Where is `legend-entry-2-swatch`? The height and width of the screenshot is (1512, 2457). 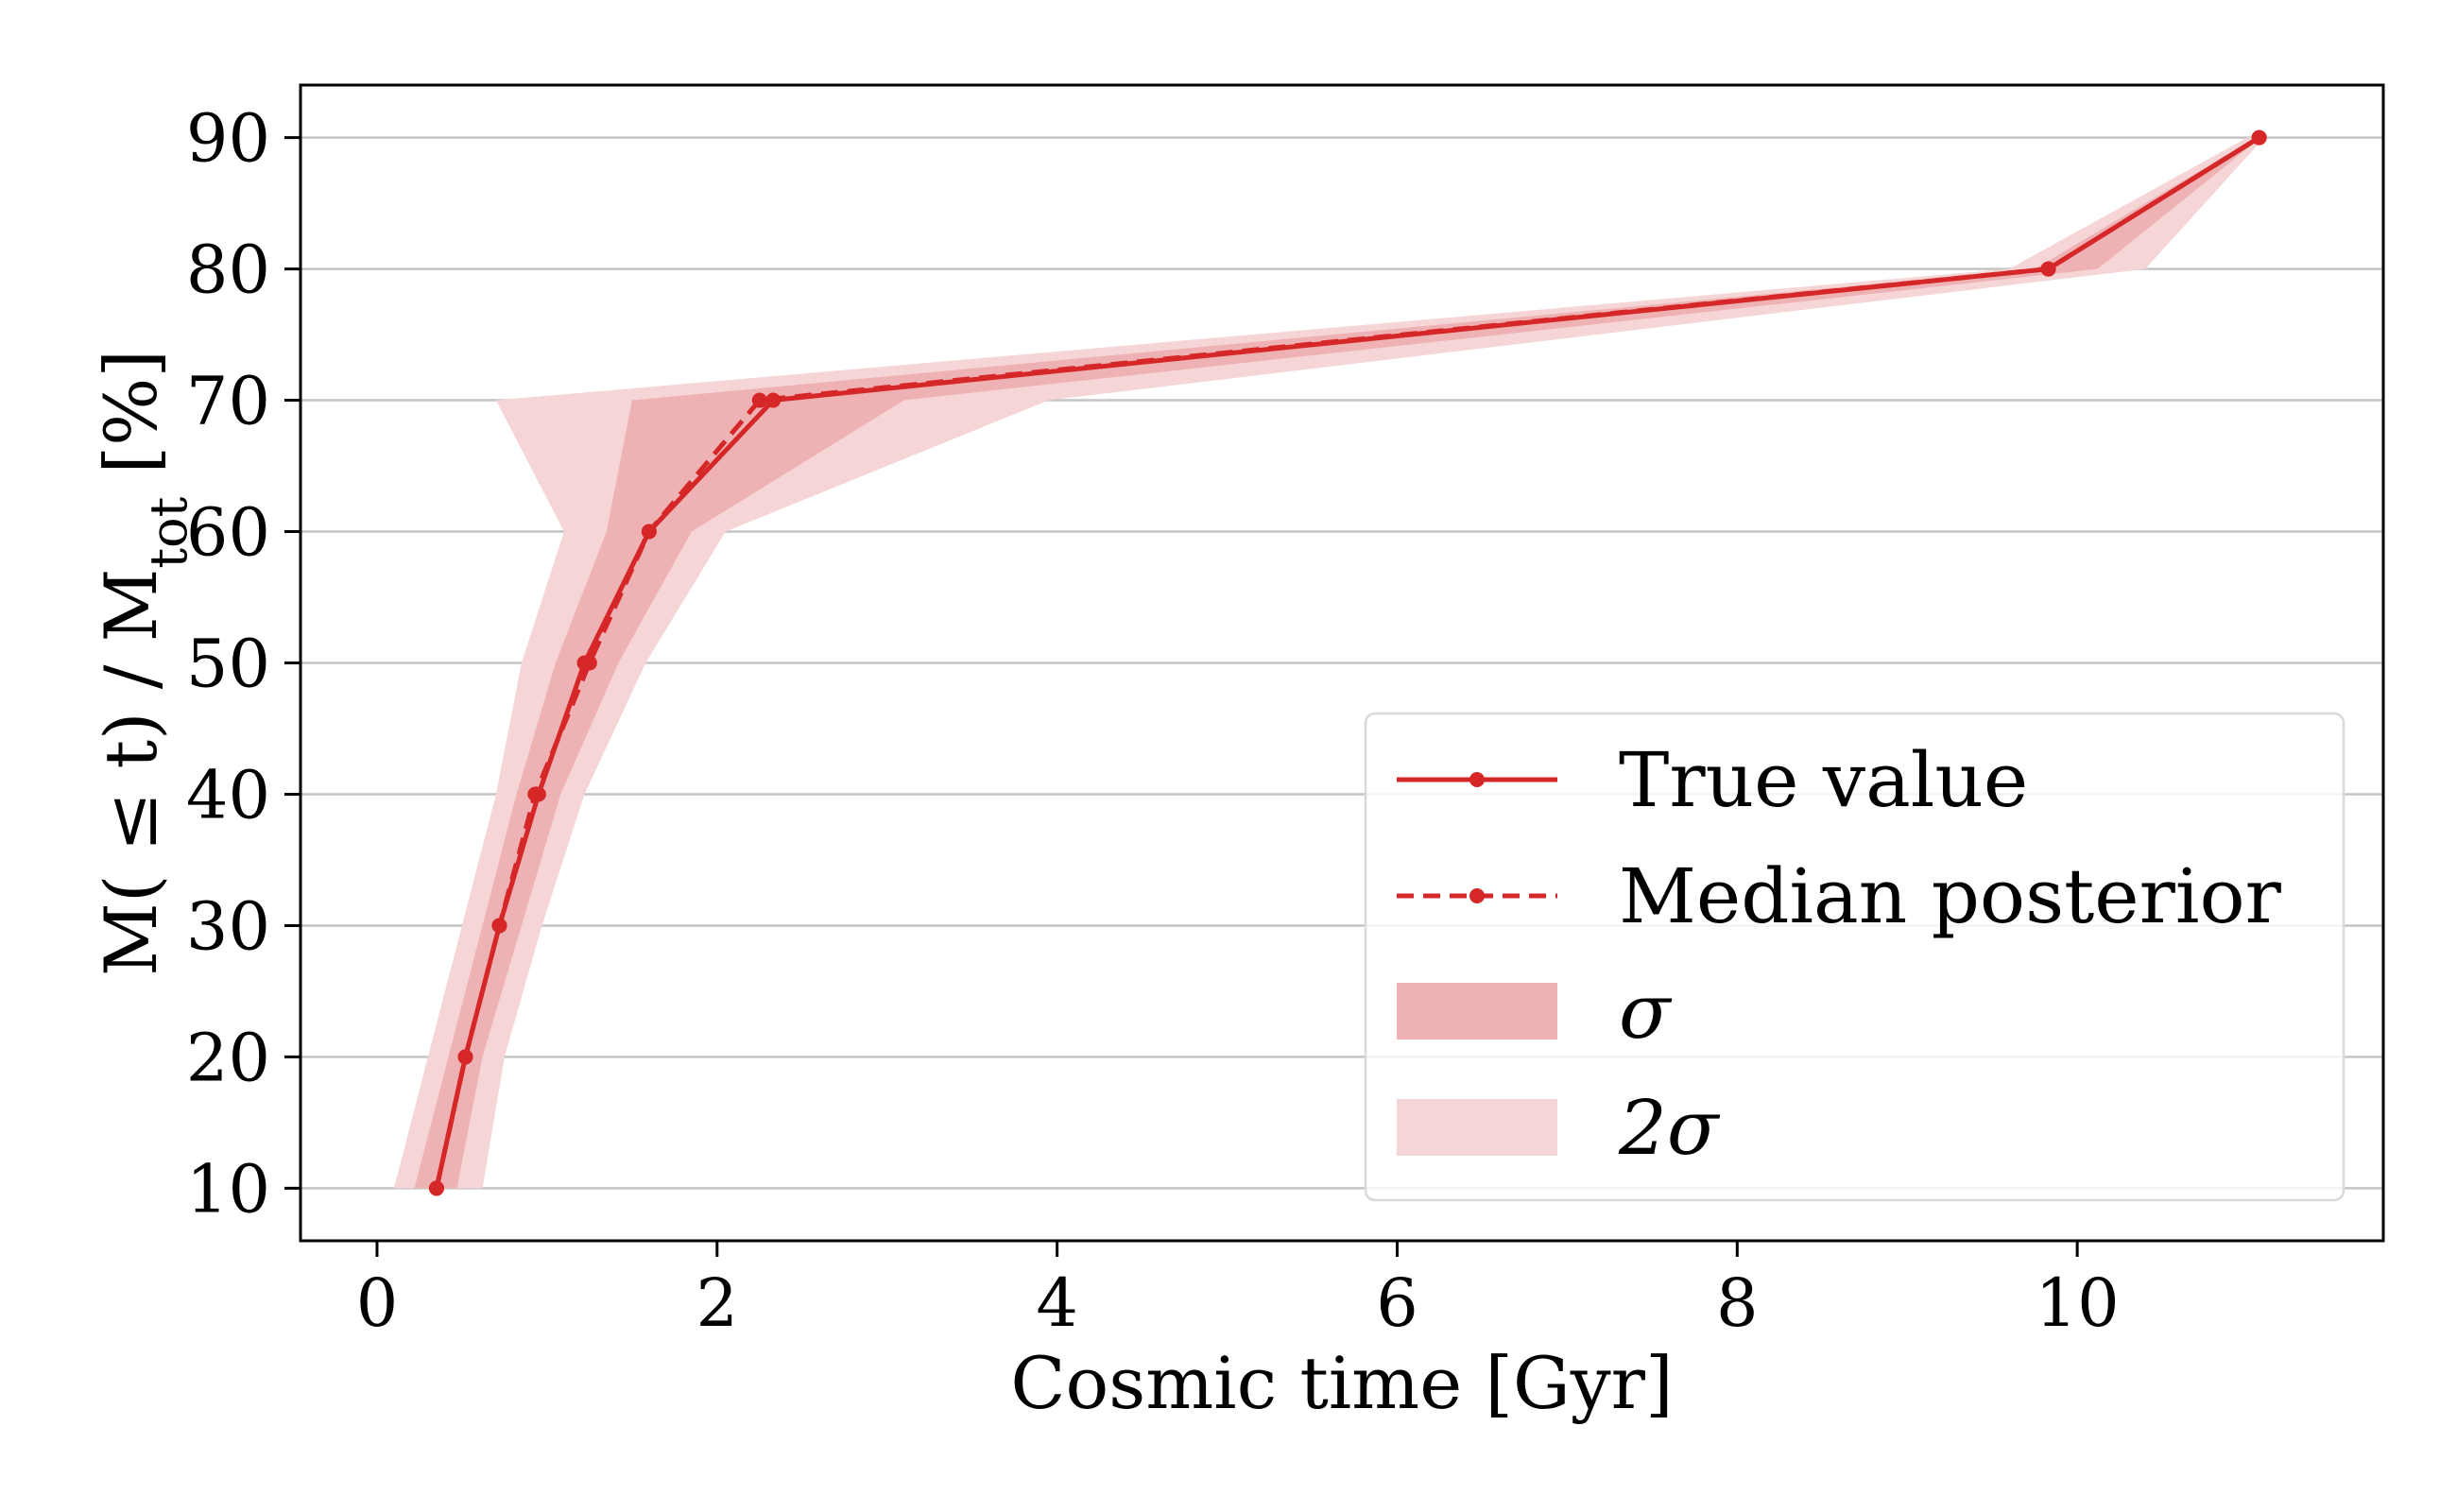
legend-entry-2-swatch is located at coordinates (1477, 1011).